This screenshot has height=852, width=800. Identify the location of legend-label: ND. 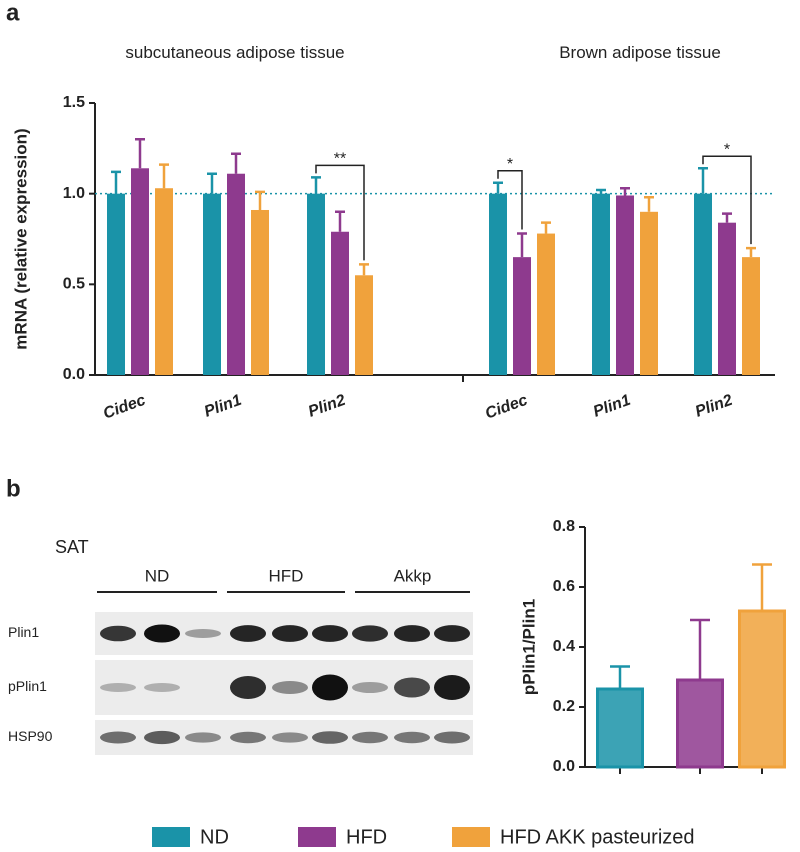
(214, 837).